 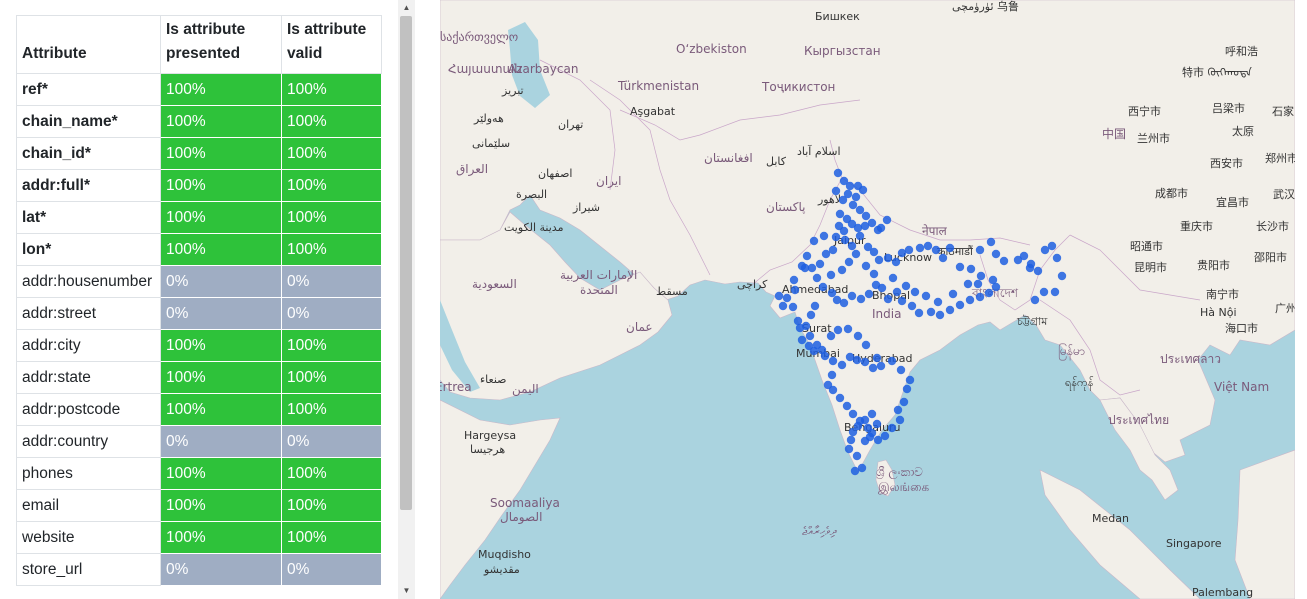 I want to click on scrollbar-thumb, so click(x=406, y=263).